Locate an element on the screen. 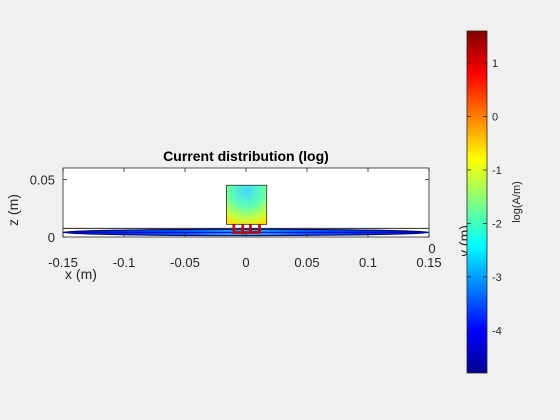 This screenshot has height=420, width=560. x-tick-label: 0.1 is located at coordinates (368, 262).